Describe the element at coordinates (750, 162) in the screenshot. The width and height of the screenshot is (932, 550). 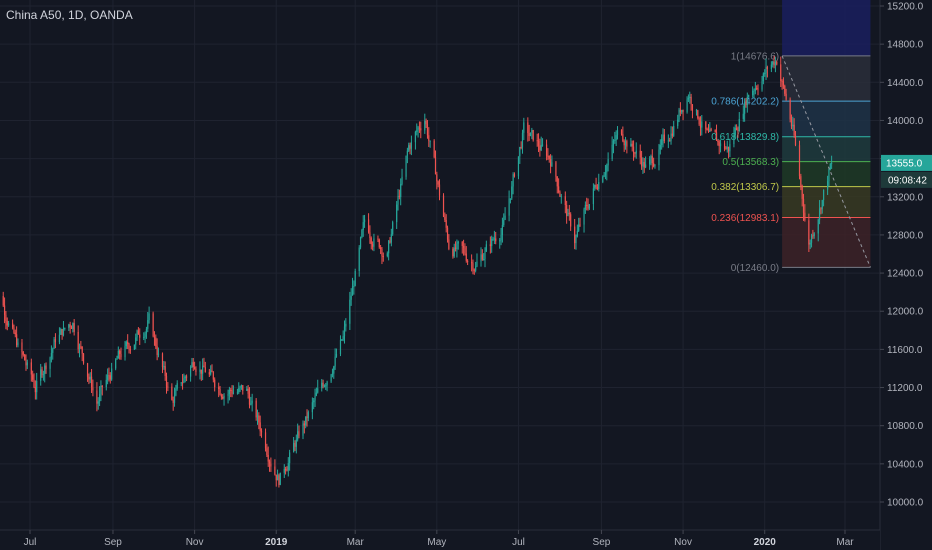
I see `fib-level-label: 0.5(13568.3)` at that location.